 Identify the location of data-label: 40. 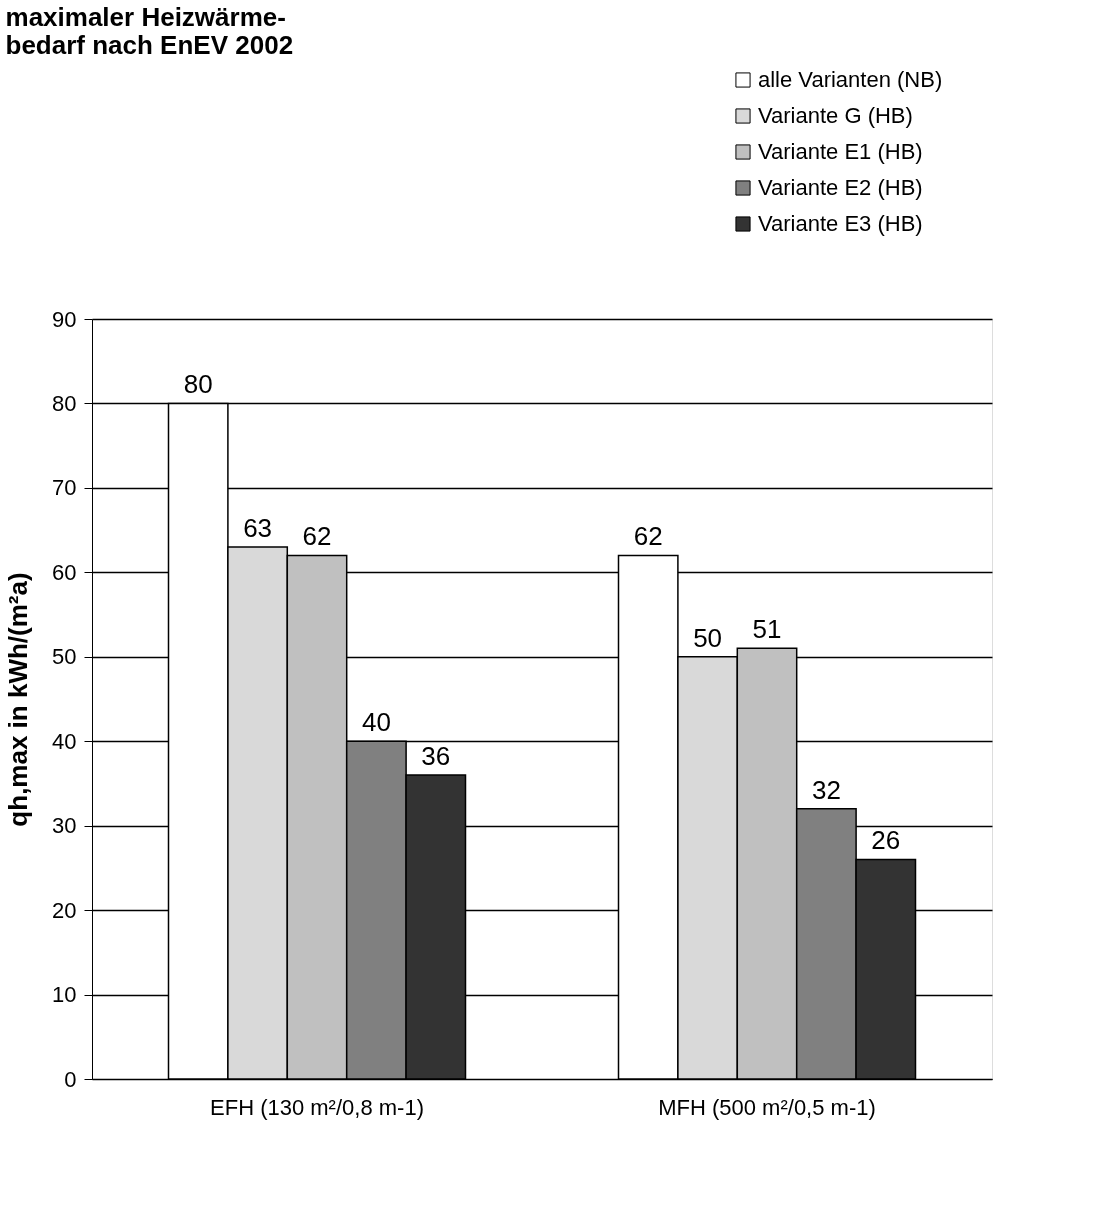
(376, 722).